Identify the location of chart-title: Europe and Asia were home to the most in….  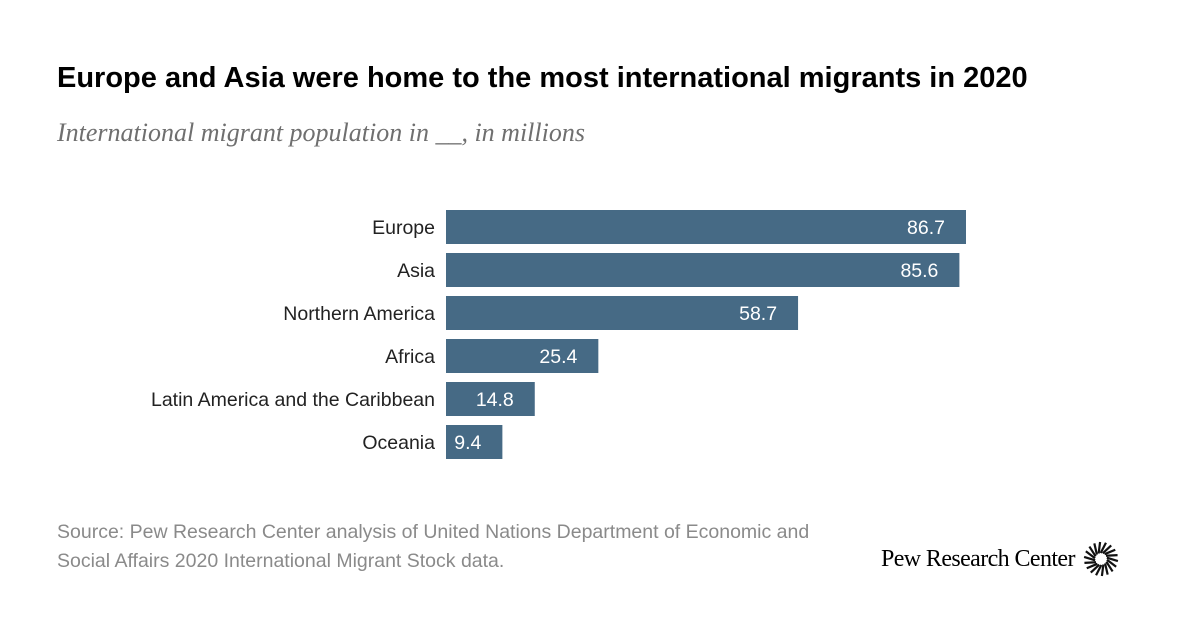
(542, 78).